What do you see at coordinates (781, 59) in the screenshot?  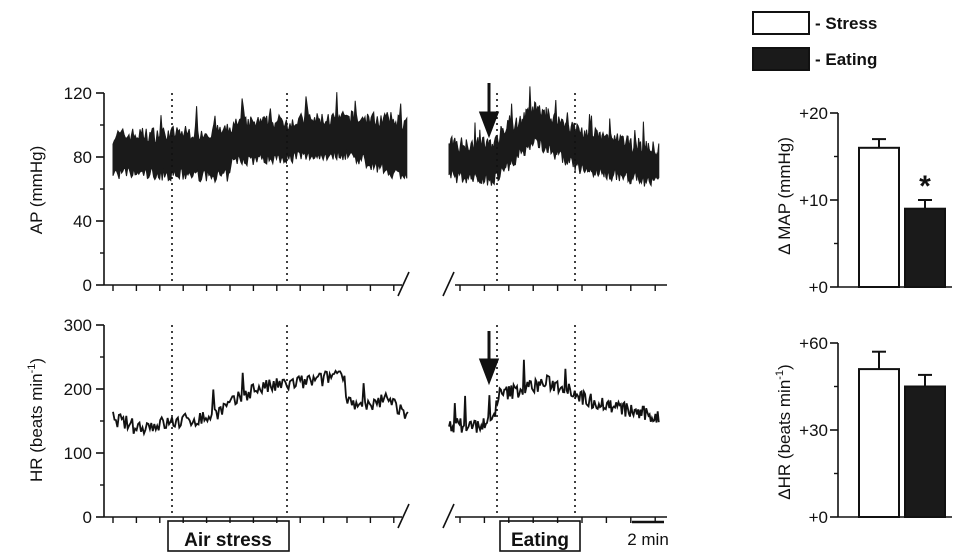 I see `legend-eating-swatch` at bounding box center [781, 59].